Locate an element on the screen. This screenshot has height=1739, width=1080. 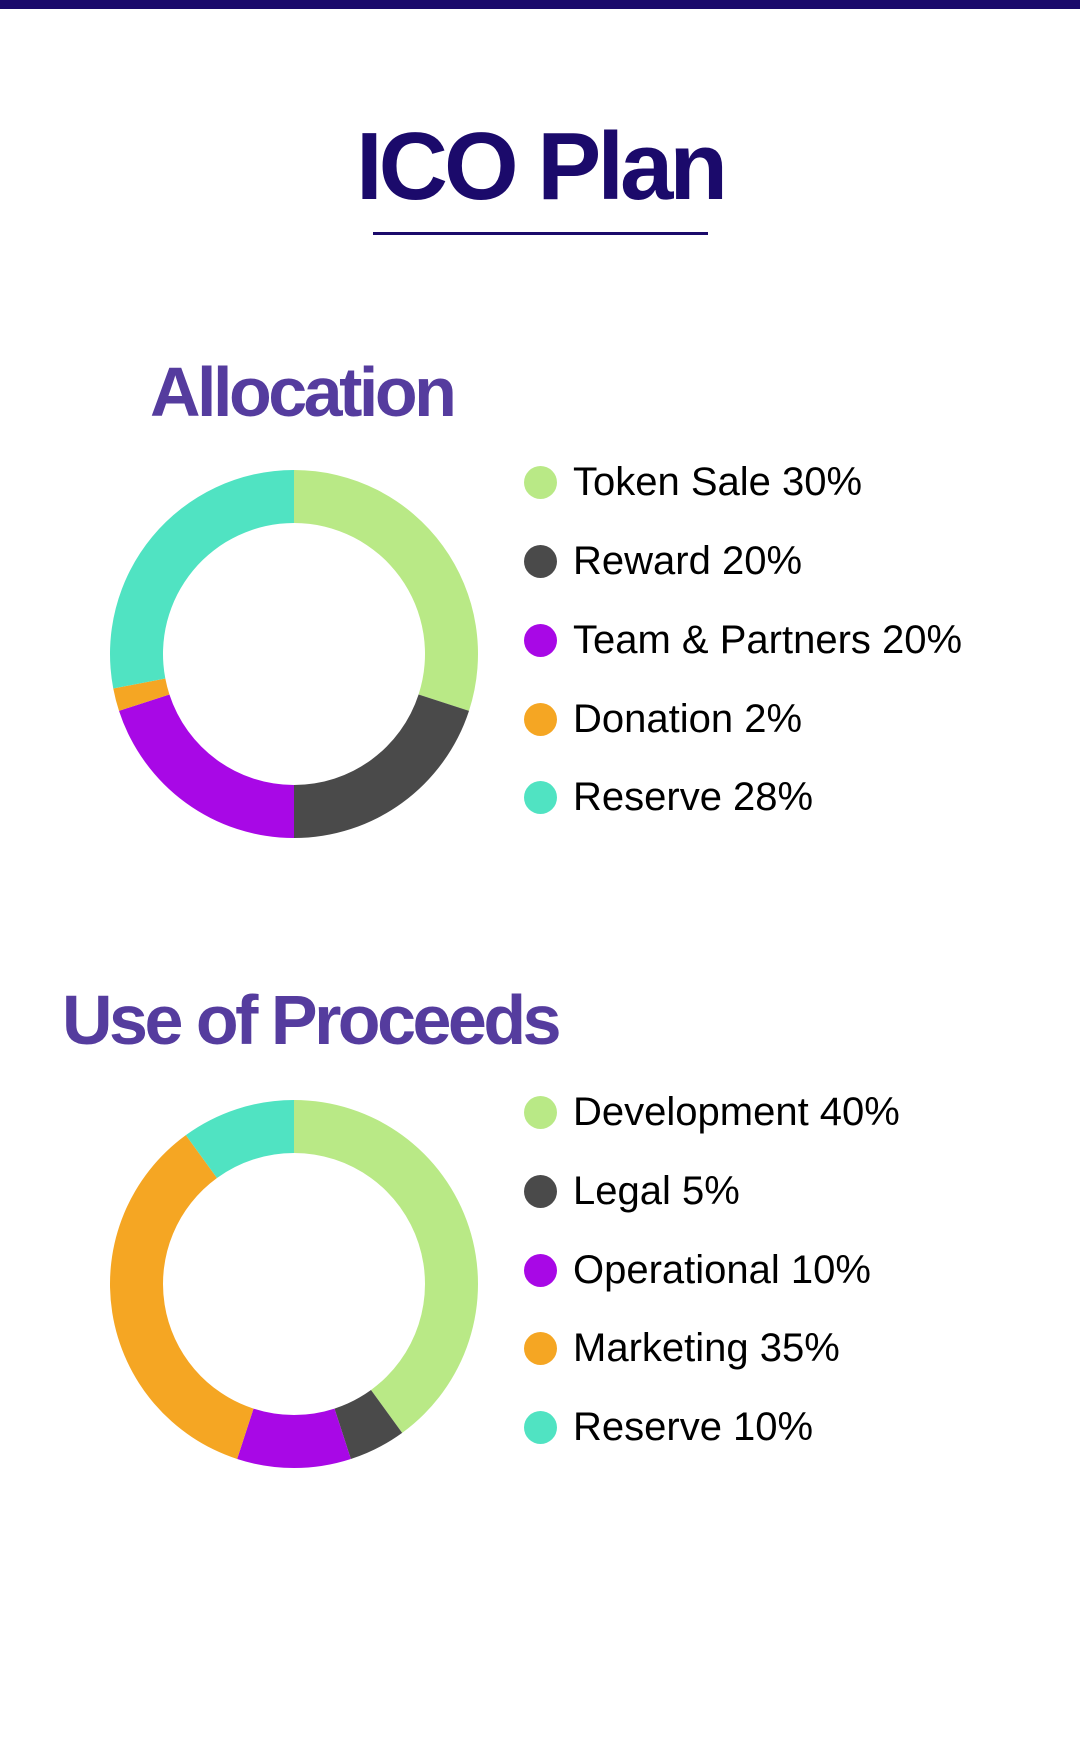
title-underline is located at coordinates (540, 233).